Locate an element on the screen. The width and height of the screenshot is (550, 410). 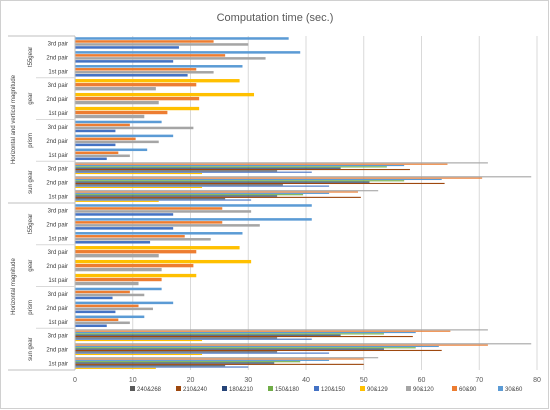
legend-label: 60&90 is located at coordinates (468, 390).